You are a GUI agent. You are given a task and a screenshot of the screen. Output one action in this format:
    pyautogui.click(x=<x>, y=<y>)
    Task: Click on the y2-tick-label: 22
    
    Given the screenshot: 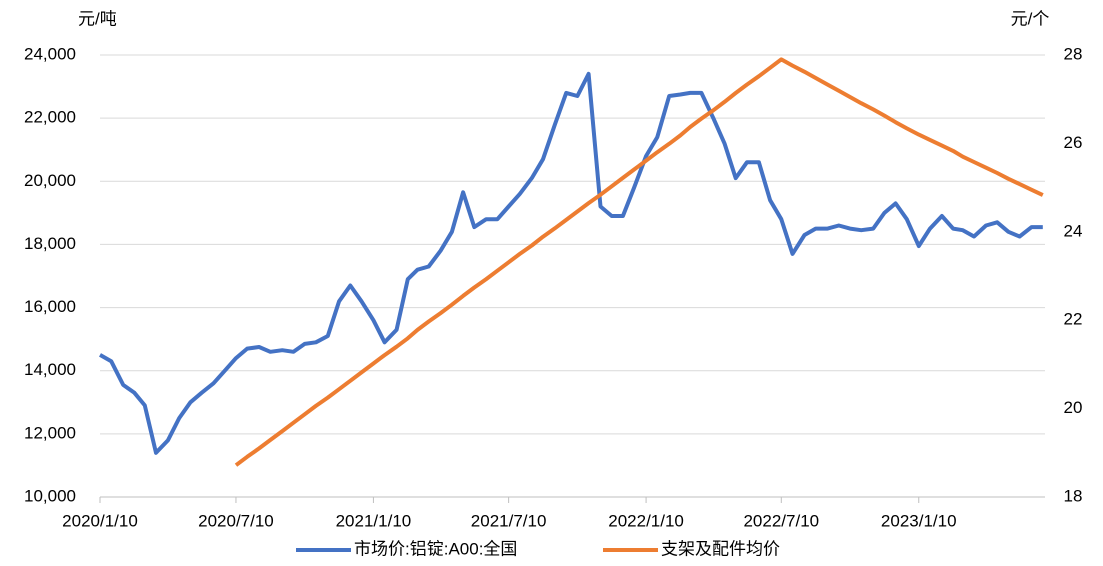 What is the action you would take?
    pyautogui.click(x=1073, y=319)
    